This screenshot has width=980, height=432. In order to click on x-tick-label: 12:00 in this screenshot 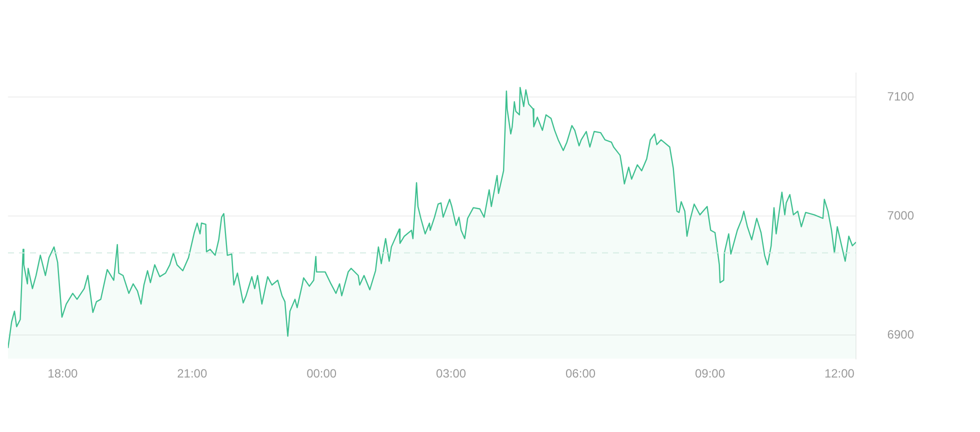, I will do `click(839, 373)`.